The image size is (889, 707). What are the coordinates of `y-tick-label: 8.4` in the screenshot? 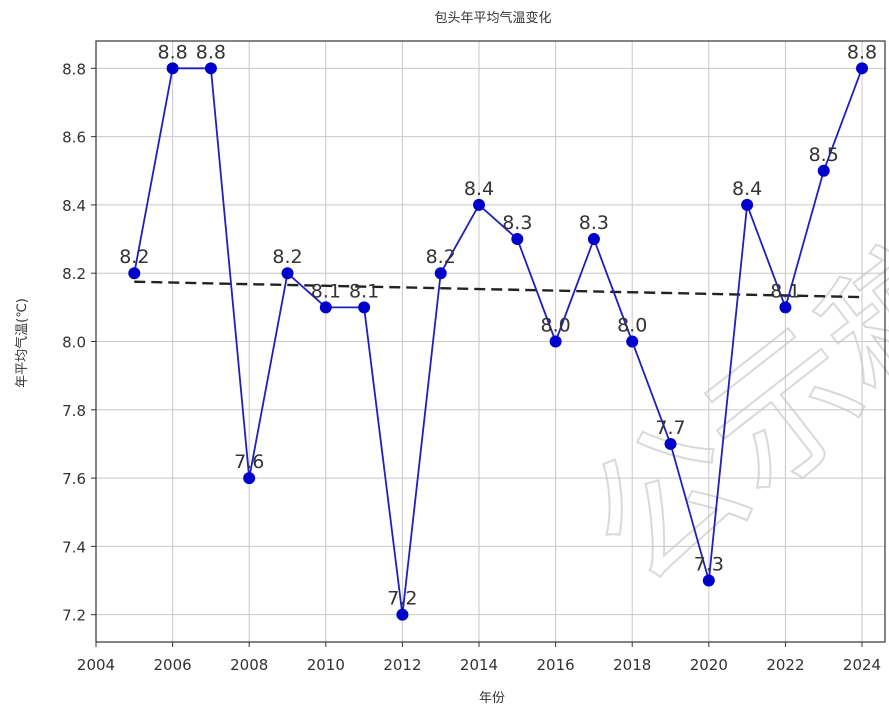 It's located at (74, 206).